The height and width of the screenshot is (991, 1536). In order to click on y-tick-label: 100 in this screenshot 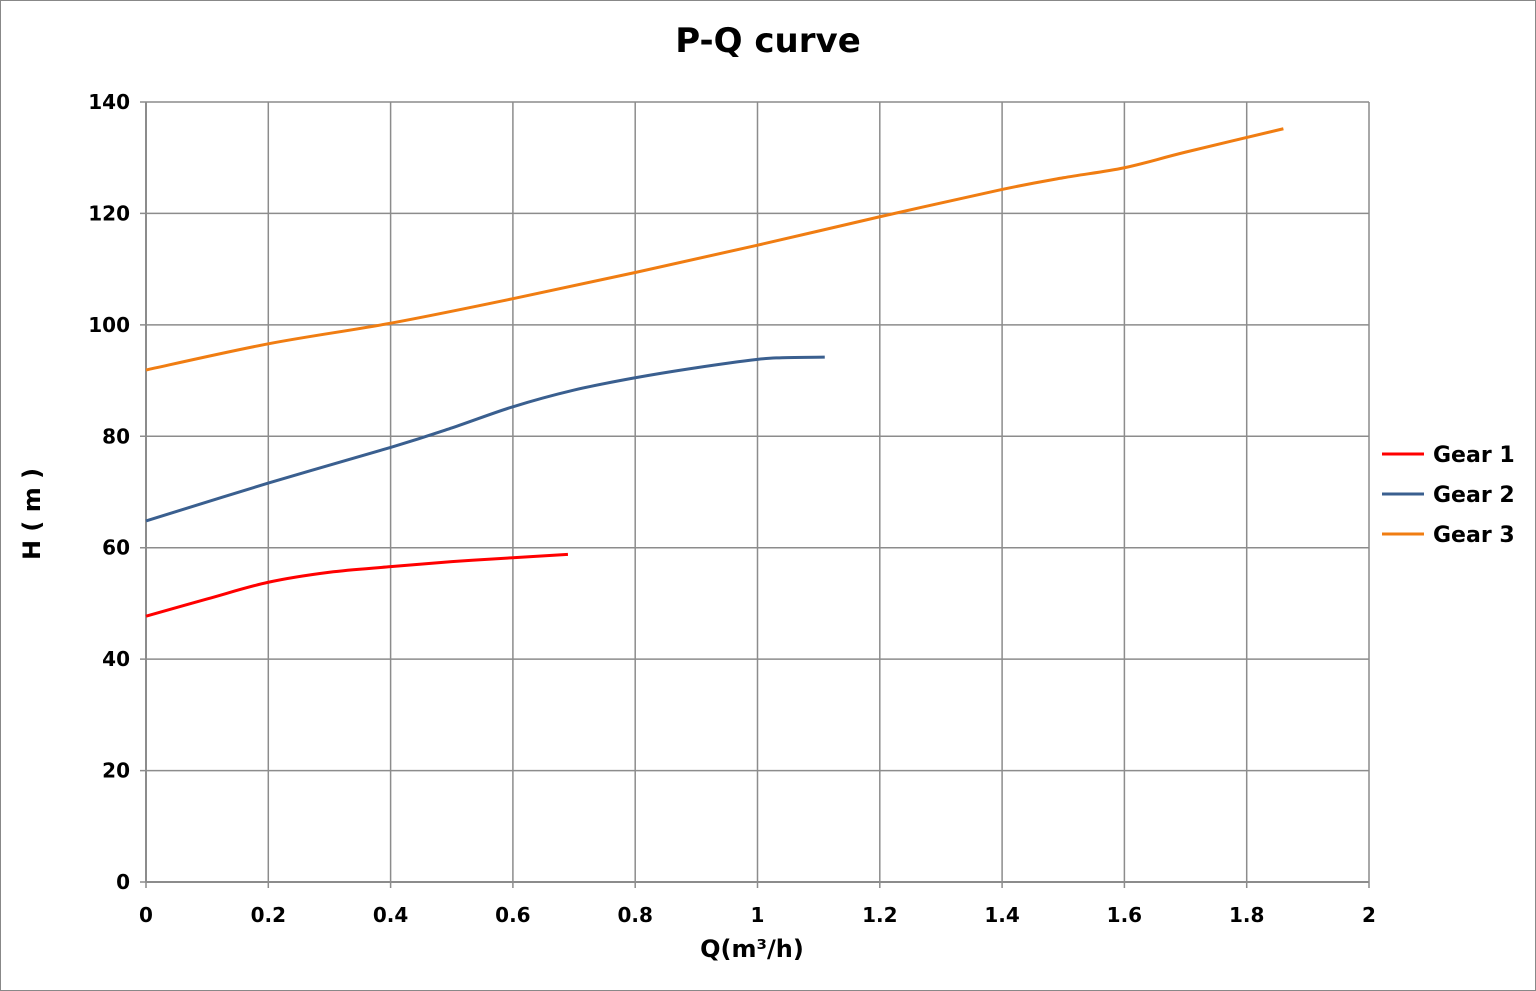, I will do `click(109, 325)`.